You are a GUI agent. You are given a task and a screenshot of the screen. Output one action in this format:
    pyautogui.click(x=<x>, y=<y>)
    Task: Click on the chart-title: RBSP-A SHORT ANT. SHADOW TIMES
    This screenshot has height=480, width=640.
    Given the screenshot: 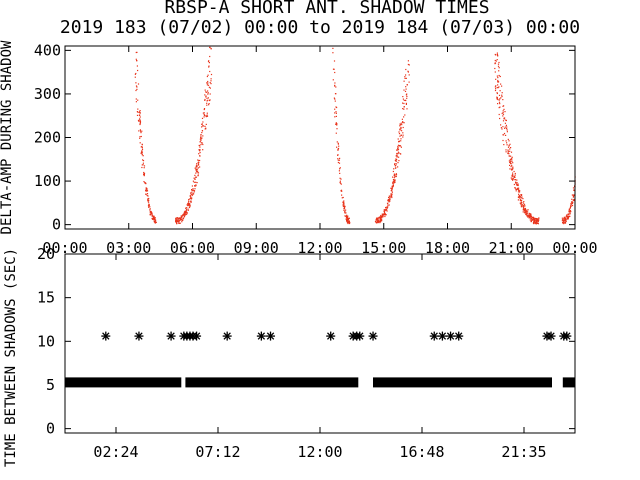 What is the action you would take?
    pyautogui.click(x=326, y=9)
    